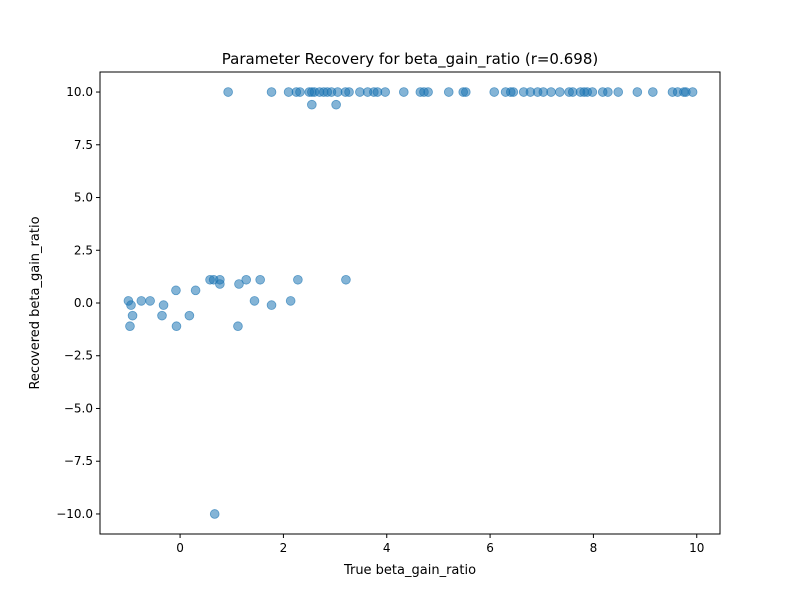 This screenshot has height=600, width=800. I want to click on x-tick-label: 6, so click(490, 548).